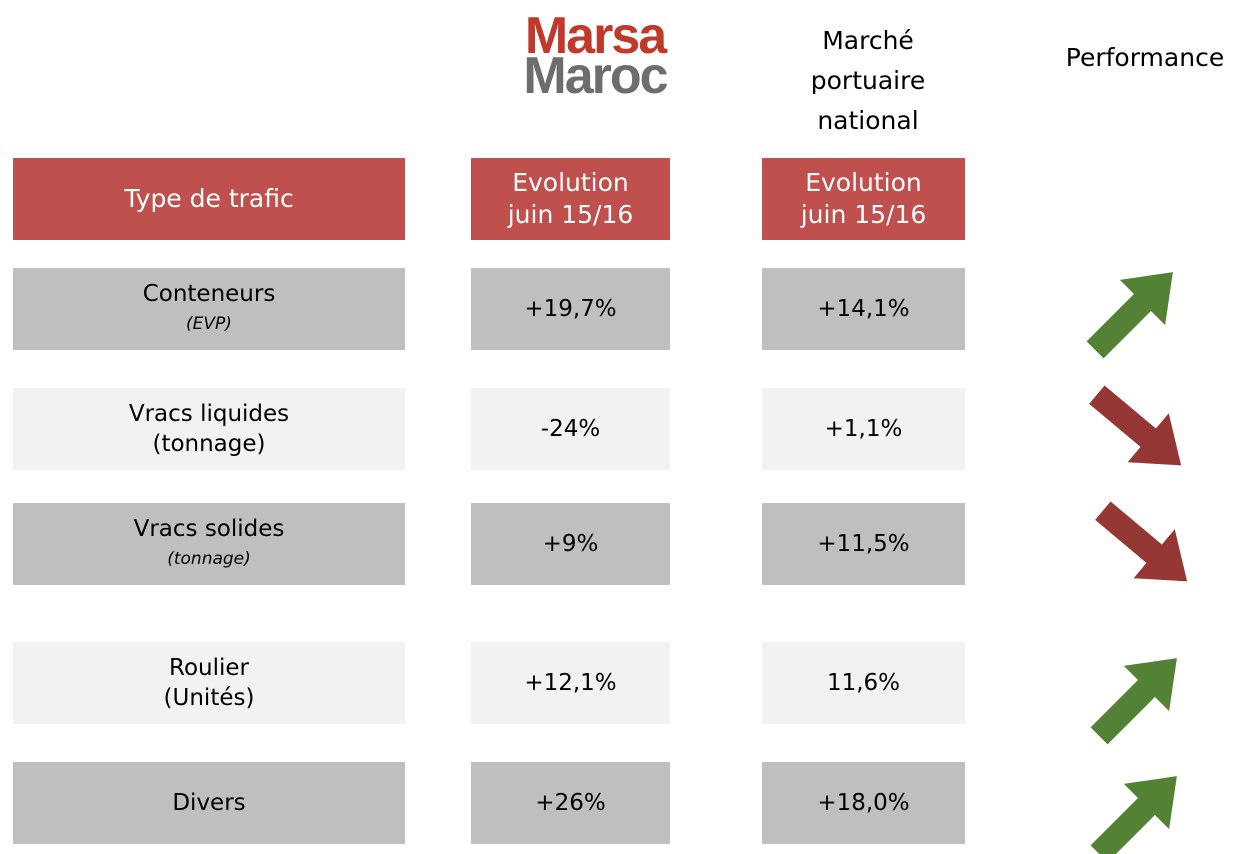 This screenshot has height=854, width=1248. What do you see at coordinates (595, 36) in the screenshot?
I see `logo-line: Marsa` at bounding box center [595, 36].